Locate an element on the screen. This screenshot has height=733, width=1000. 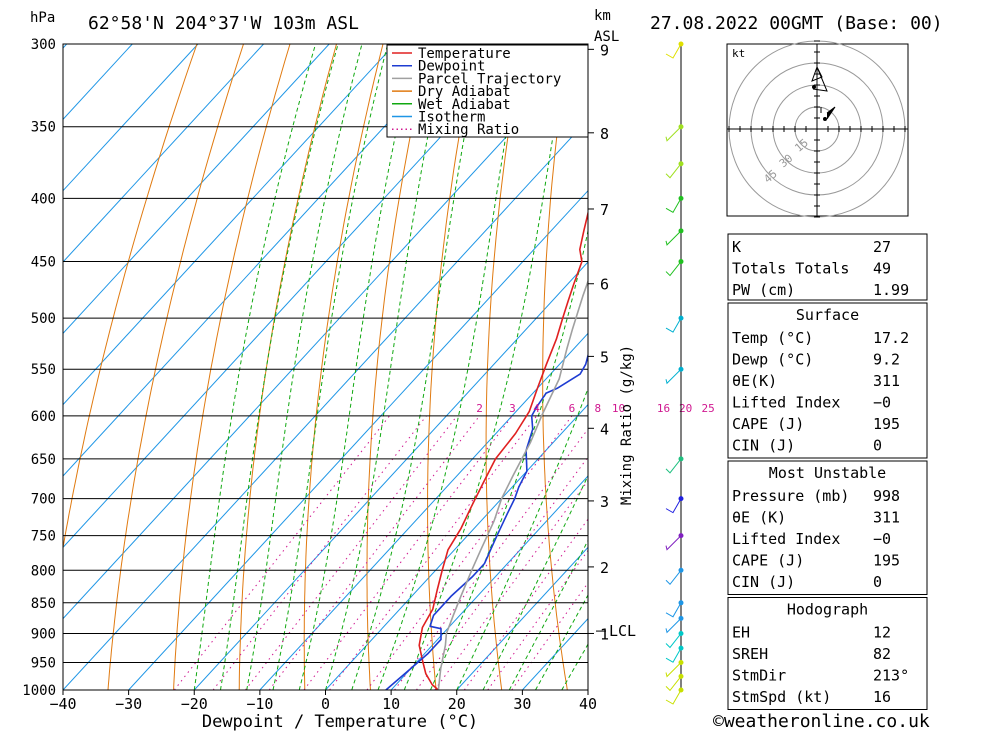
most-unstable-row-label: CIN (J) is located at coordinates (763, 582).